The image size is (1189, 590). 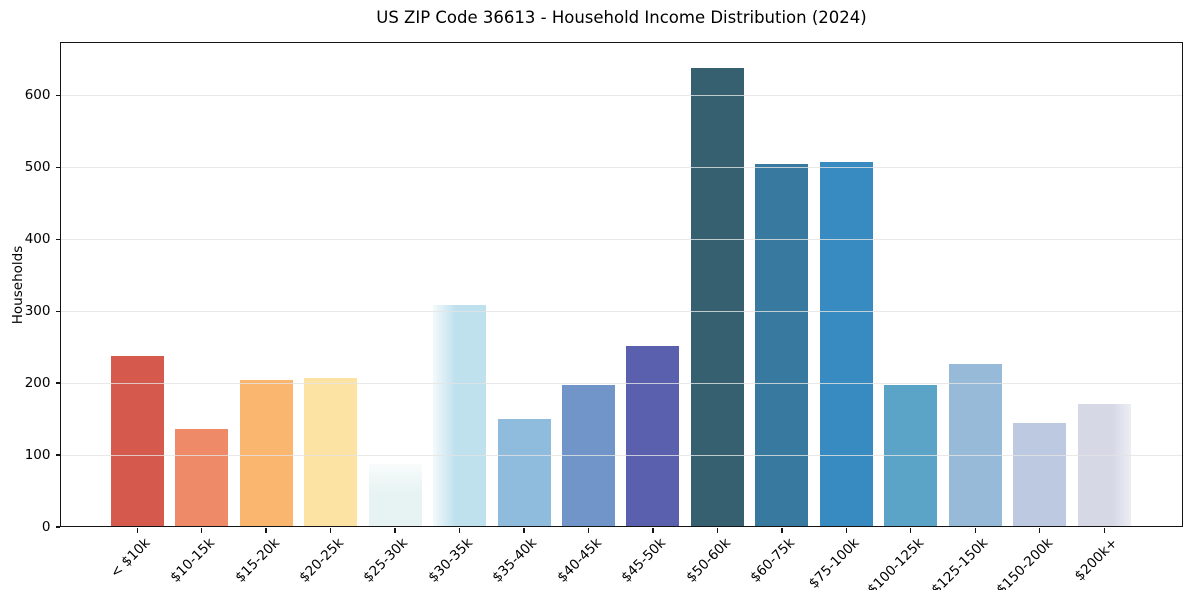 I want to click on x-tick-label: $200k+, so click(x=1096, y=560).